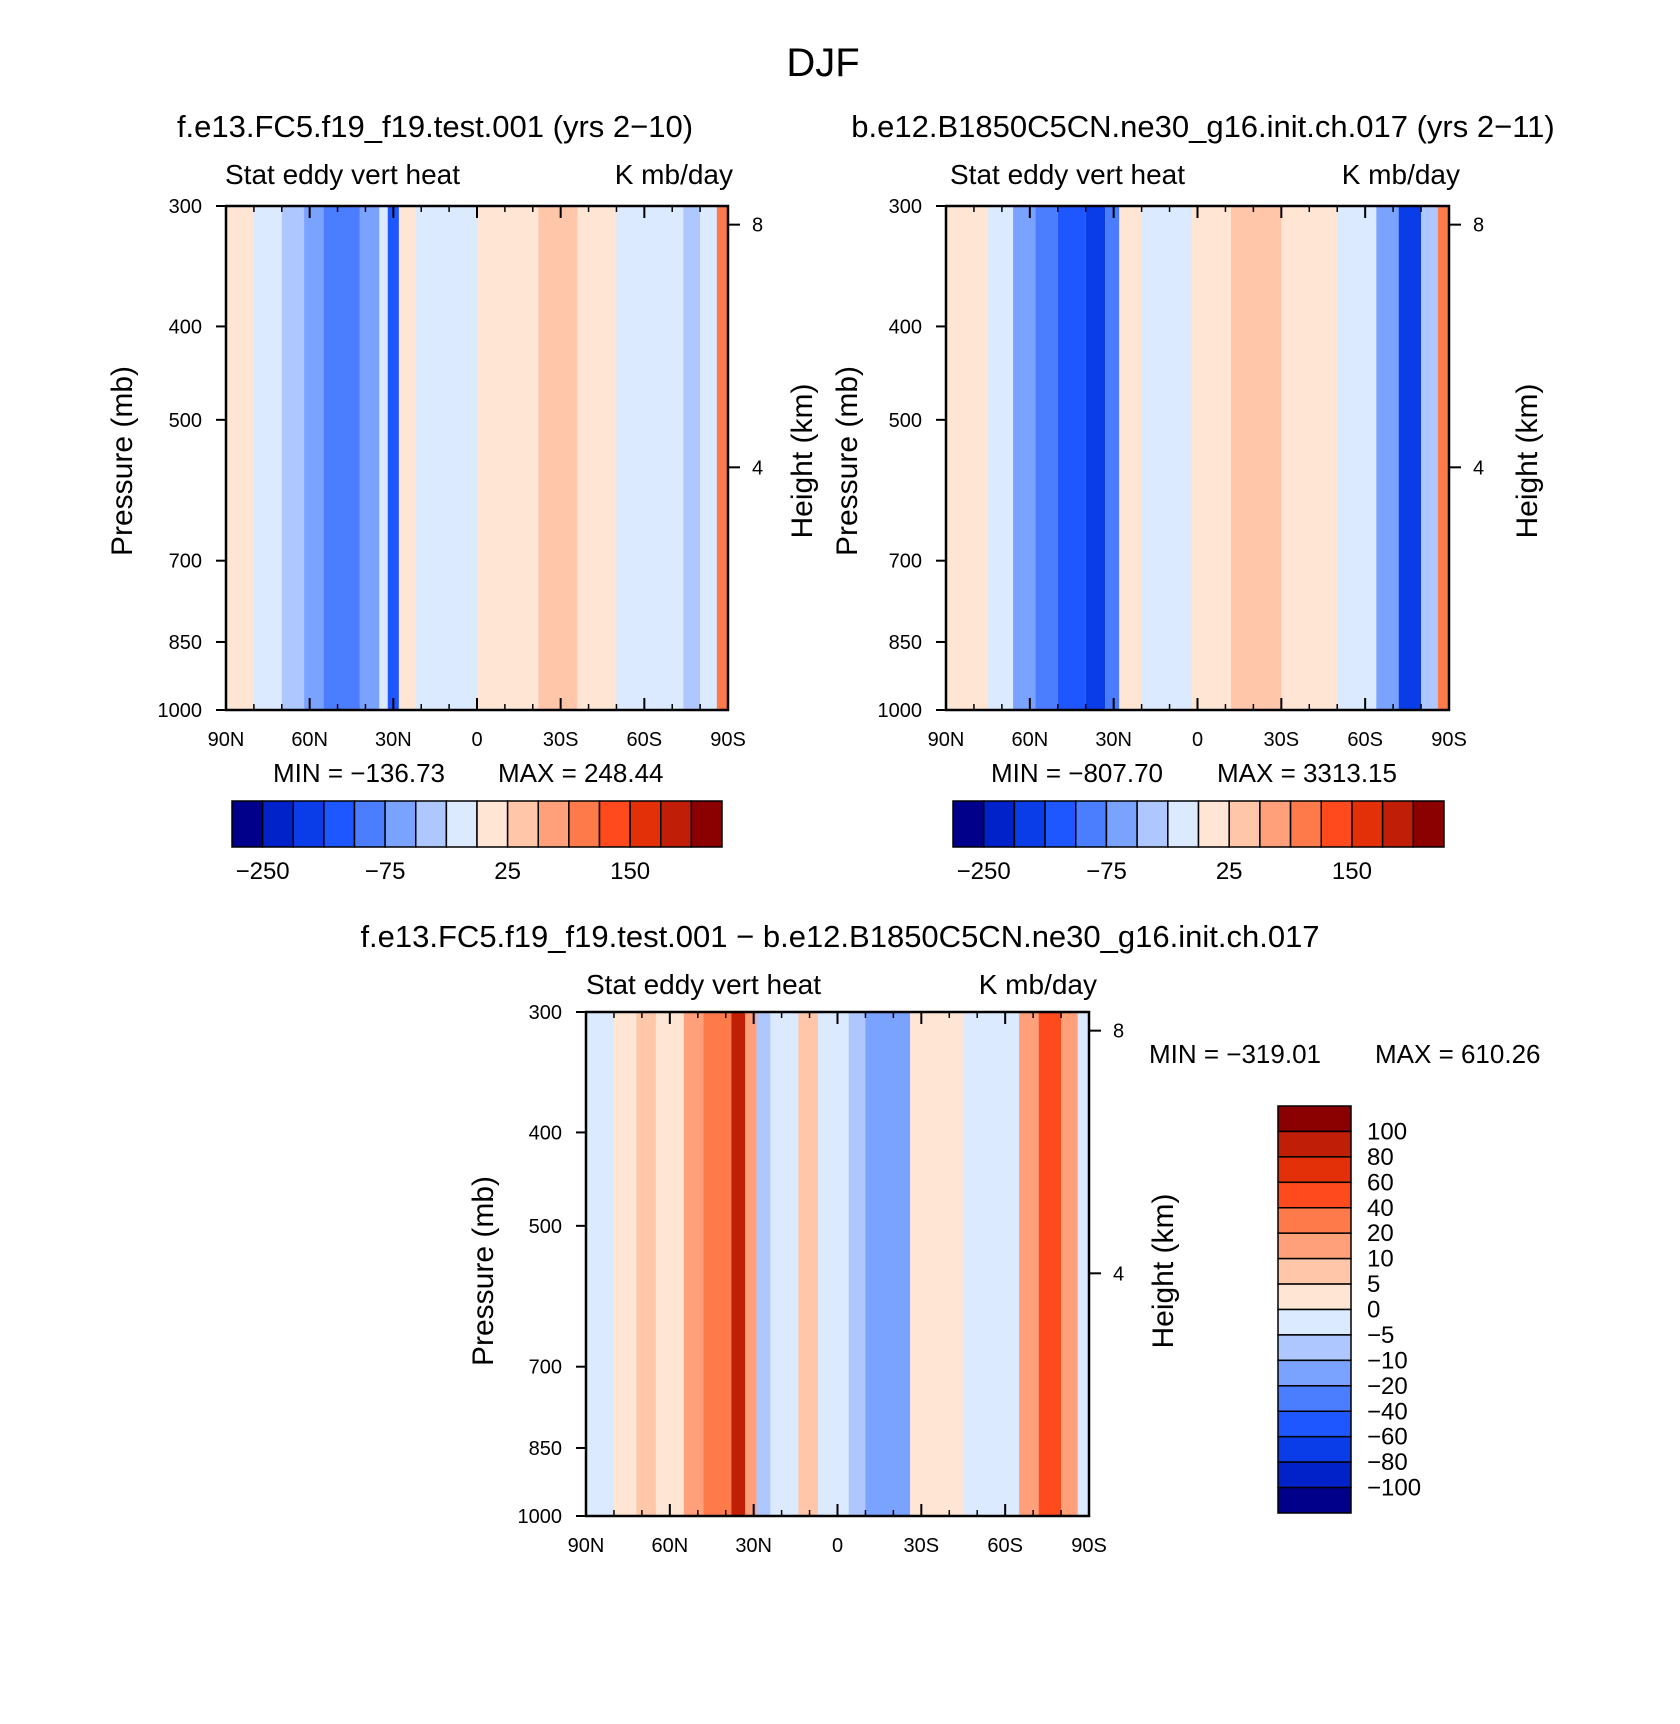 The height and width of the screenshot is (1724, 1680). What do you see at coordinates (1163, 1270) in the screenshot?
I see `panel-3-y2label: Height (km)` at bounding box center [1163, 1270].